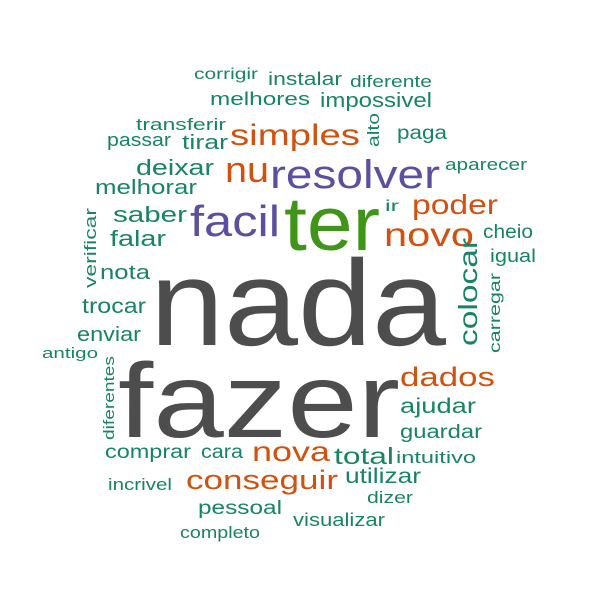 The width and height of the screenshot is (600, 600). Describe the element at coordinates (291, 451) in the screenshot. I see `word-nova: nova` at that location.